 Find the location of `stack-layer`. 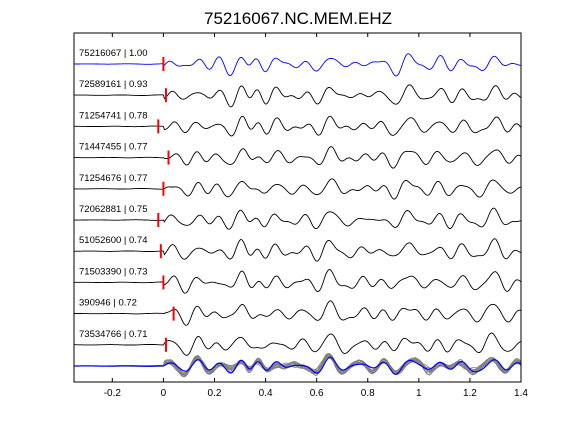

stack-layer is located at coordinates (297, 365).